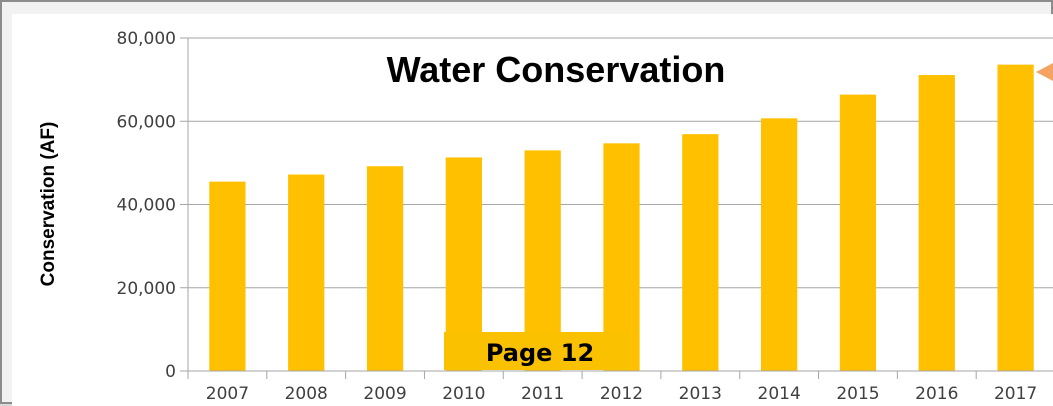  I want to click on bar-2009, so click(385, 268).